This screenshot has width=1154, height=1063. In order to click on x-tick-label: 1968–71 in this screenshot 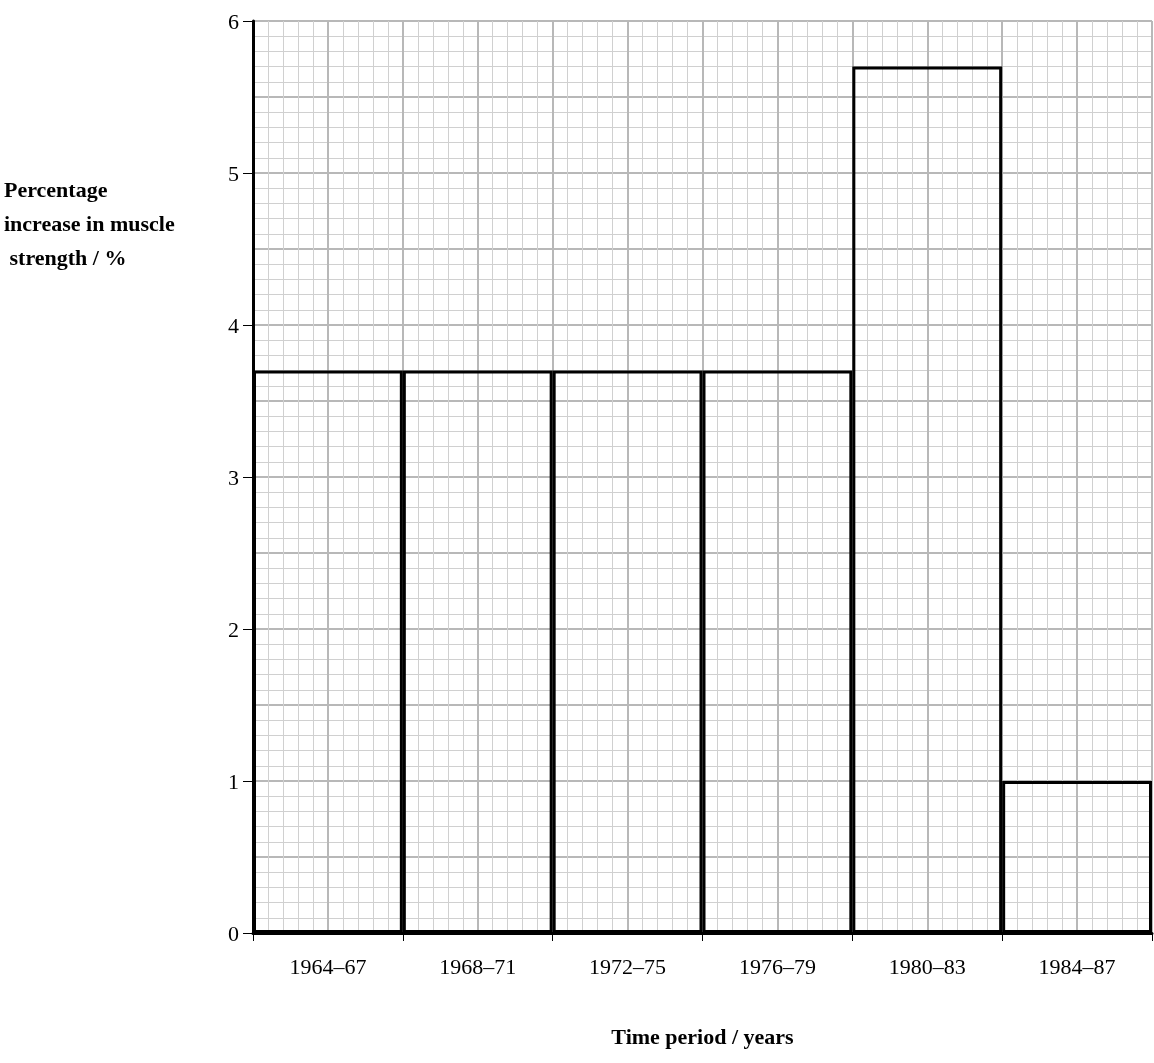, I will do `click(478, 966)`.